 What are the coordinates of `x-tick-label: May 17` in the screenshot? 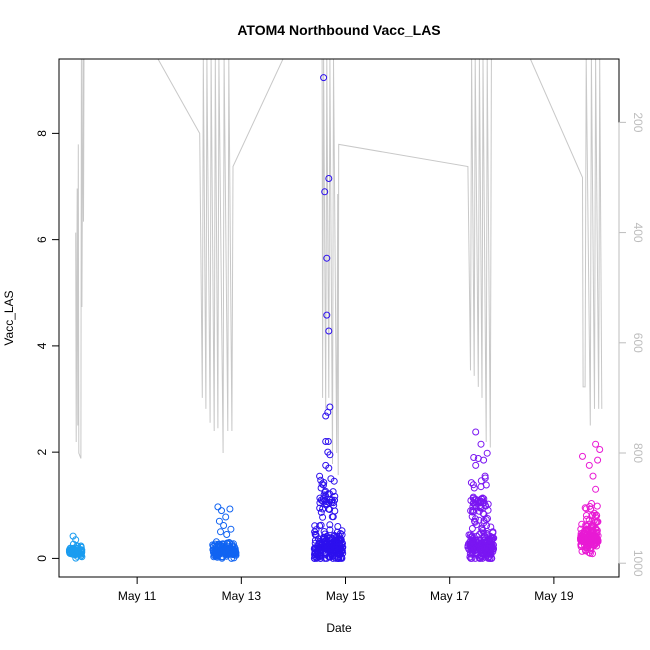 It's located at (450, 596).